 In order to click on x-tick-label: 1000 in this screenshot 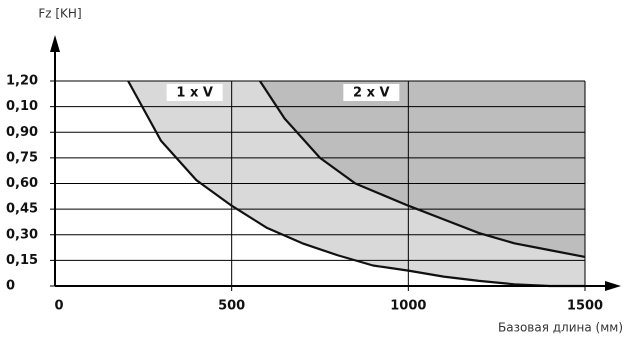, I will do `click(408, 306)`.